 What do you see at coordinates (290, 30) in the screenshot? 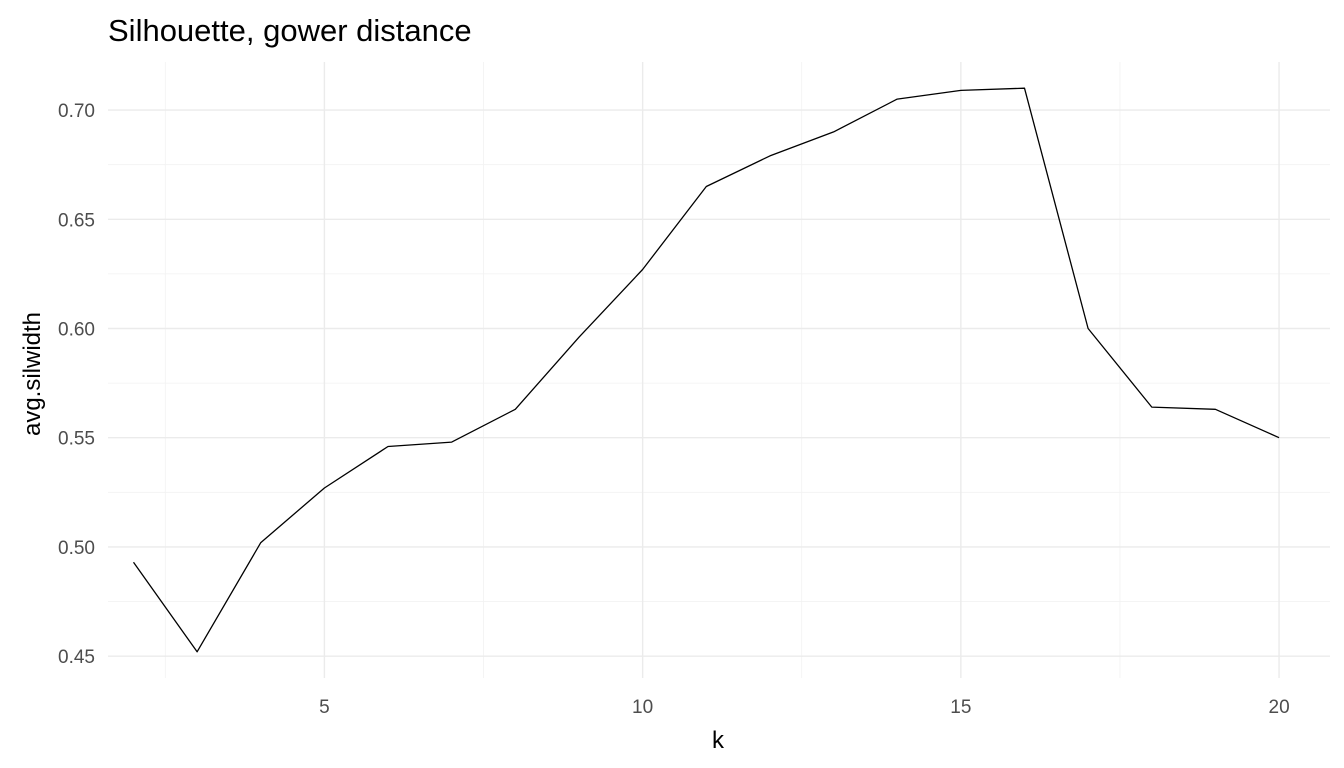
I see `chart-title: Silhouette, gower distance` at bounding box center [290, 30].